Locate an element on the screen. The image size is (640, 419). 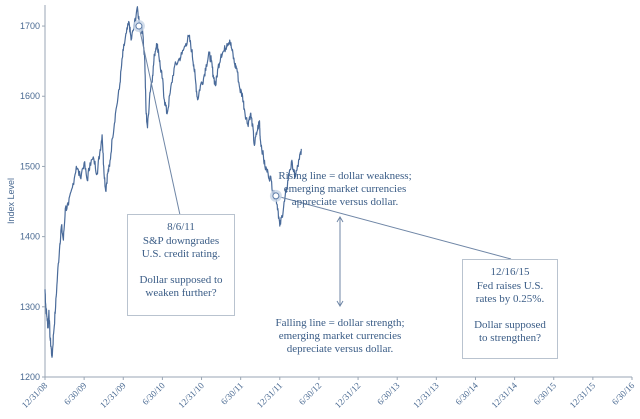
x-tick-label: 6/30/13 is located at coordinates (388, 393).